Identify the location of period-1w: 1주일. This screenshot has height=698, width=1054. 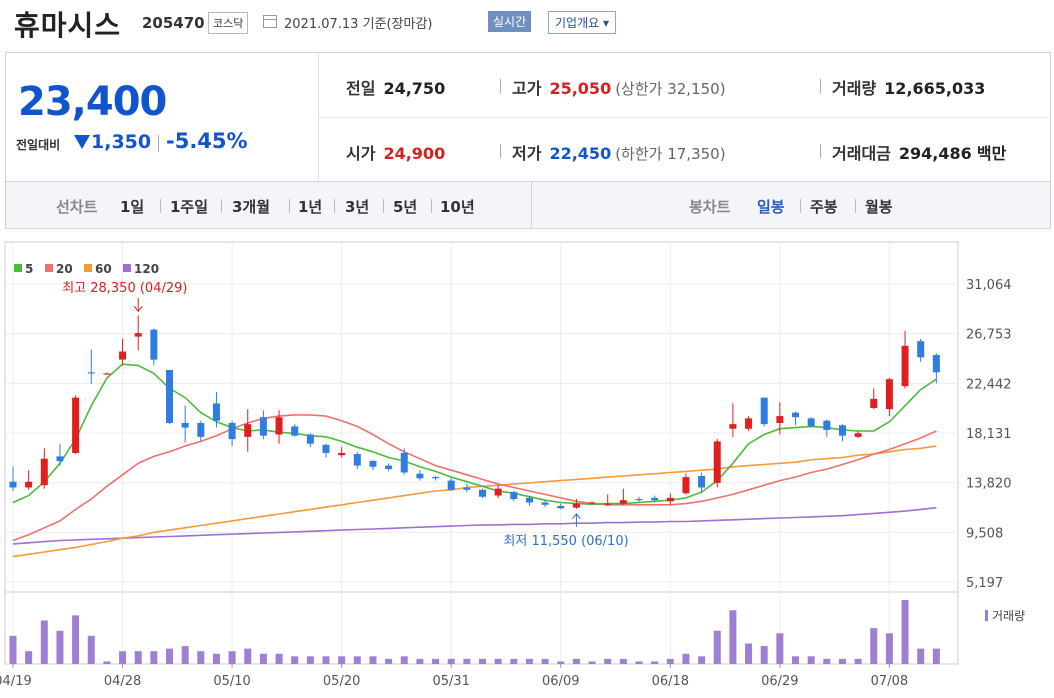
(189, 207).